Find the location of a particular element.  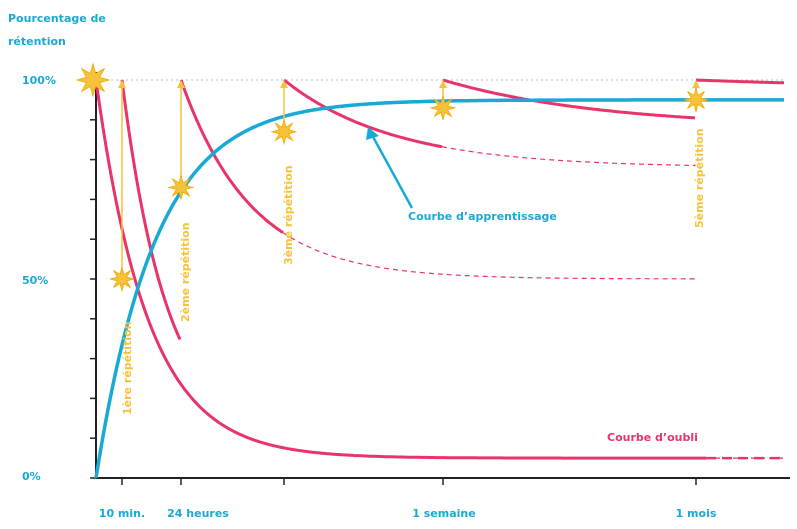

repetition-label-2: 2ème répétition is located at coordinates (185, 272).